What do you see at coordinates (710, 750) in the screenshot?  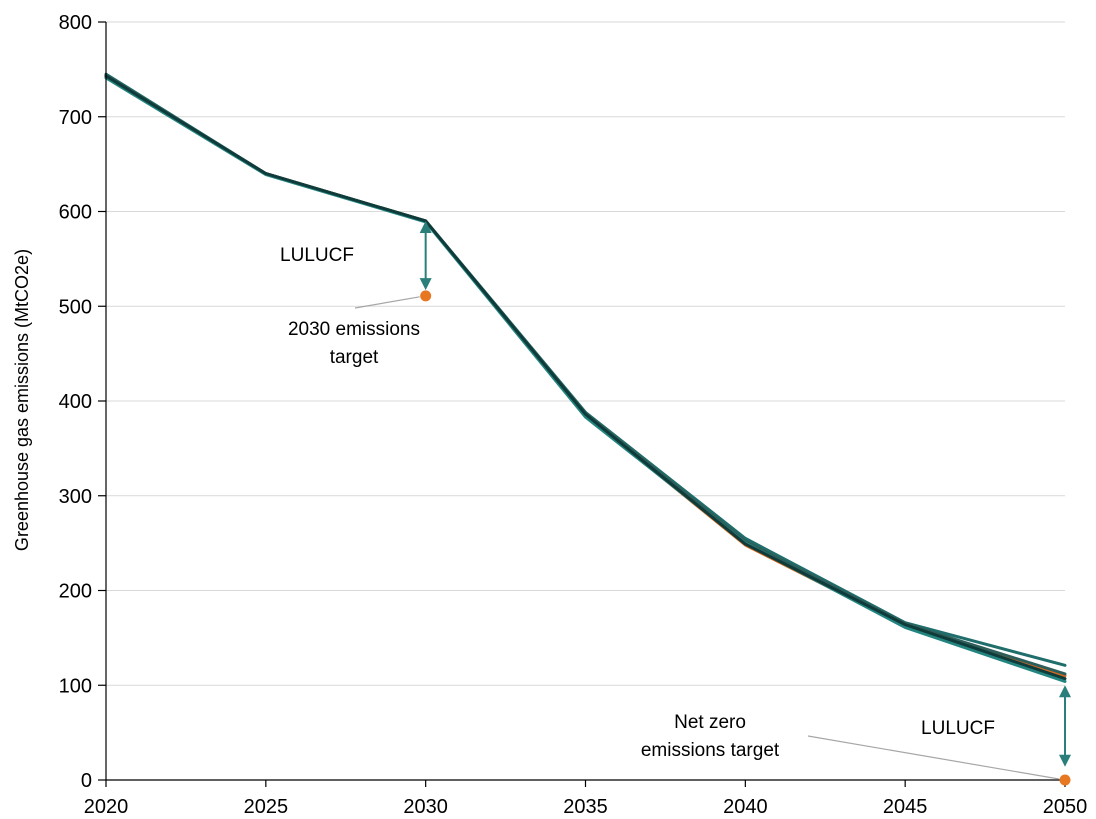 I see `target-2050-label-line2: emissions target` at bounding box center [710, 750].